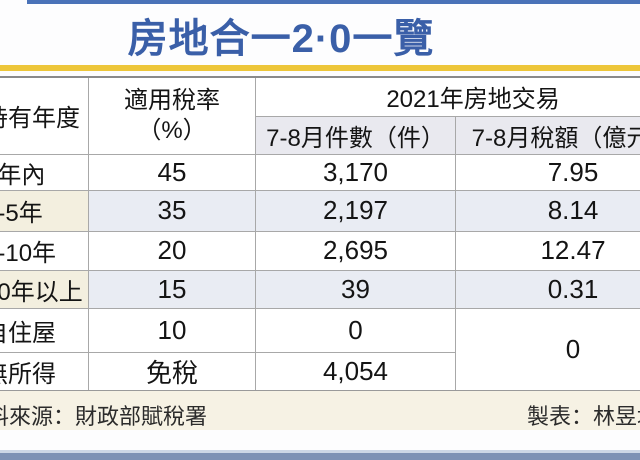 Image resolution: width=640 pixels, height=460 pixels. I want to click on row-label: 2-5年, so click(44, 210).